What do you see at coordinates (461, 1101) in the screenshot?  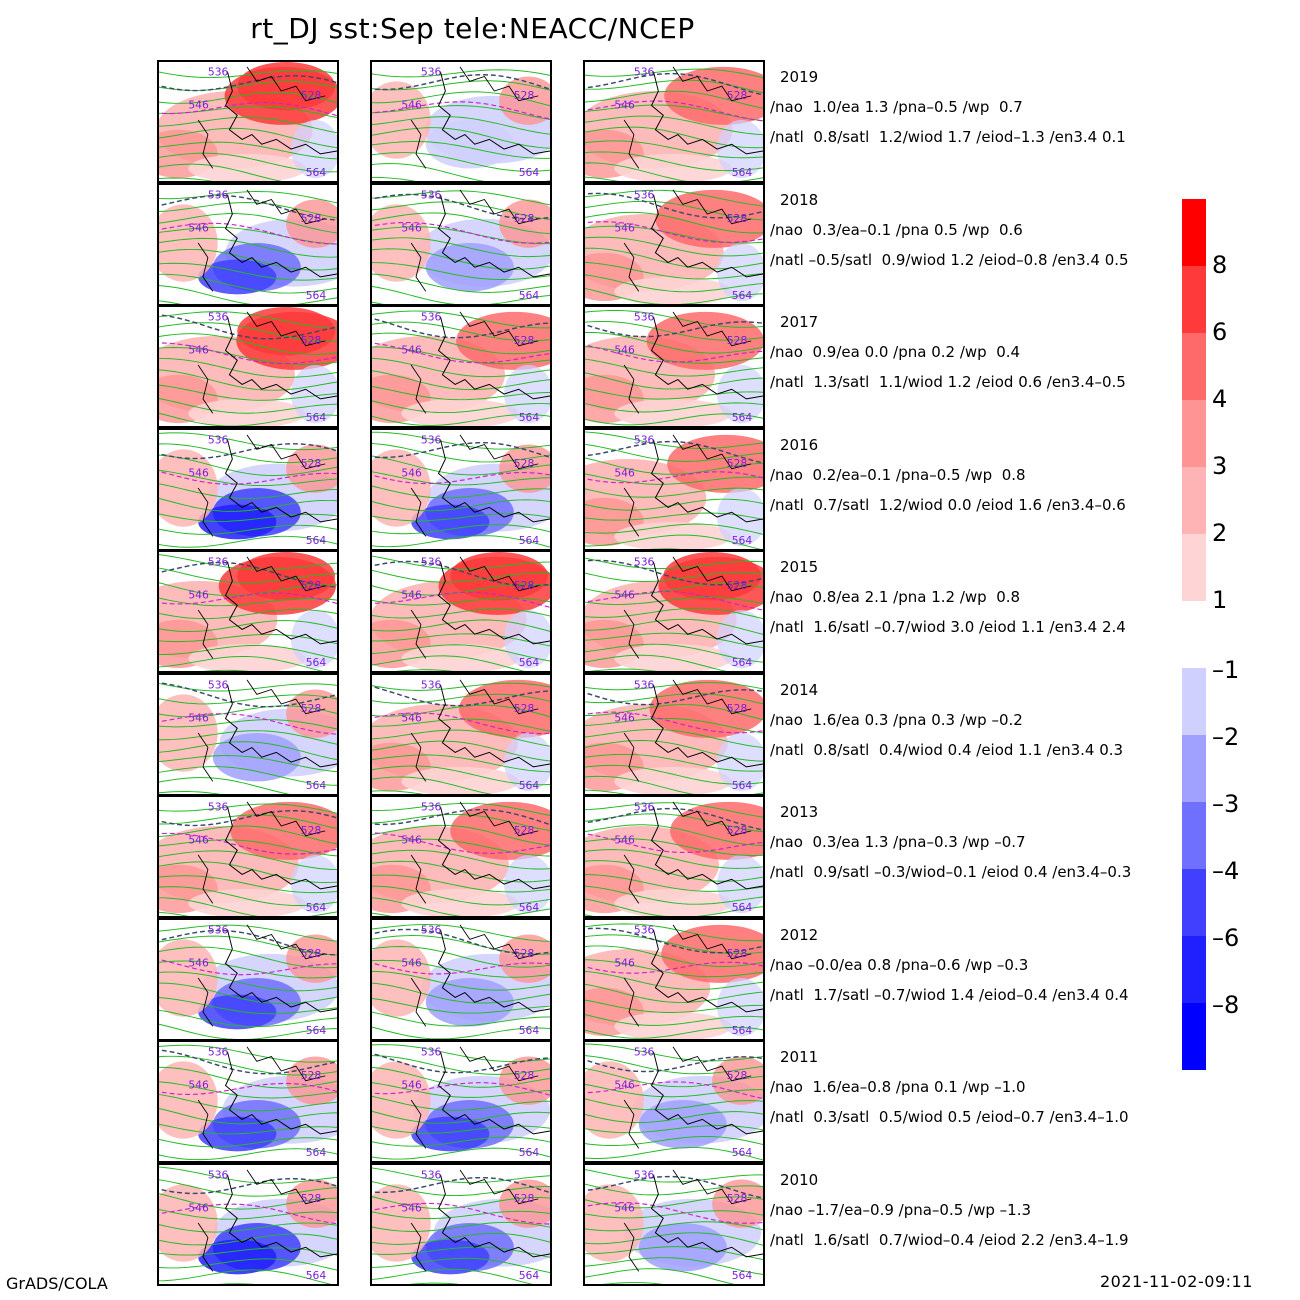 I see `map-panel-2011-2: 536 528 546 564` at bounding box center [461, 1101].